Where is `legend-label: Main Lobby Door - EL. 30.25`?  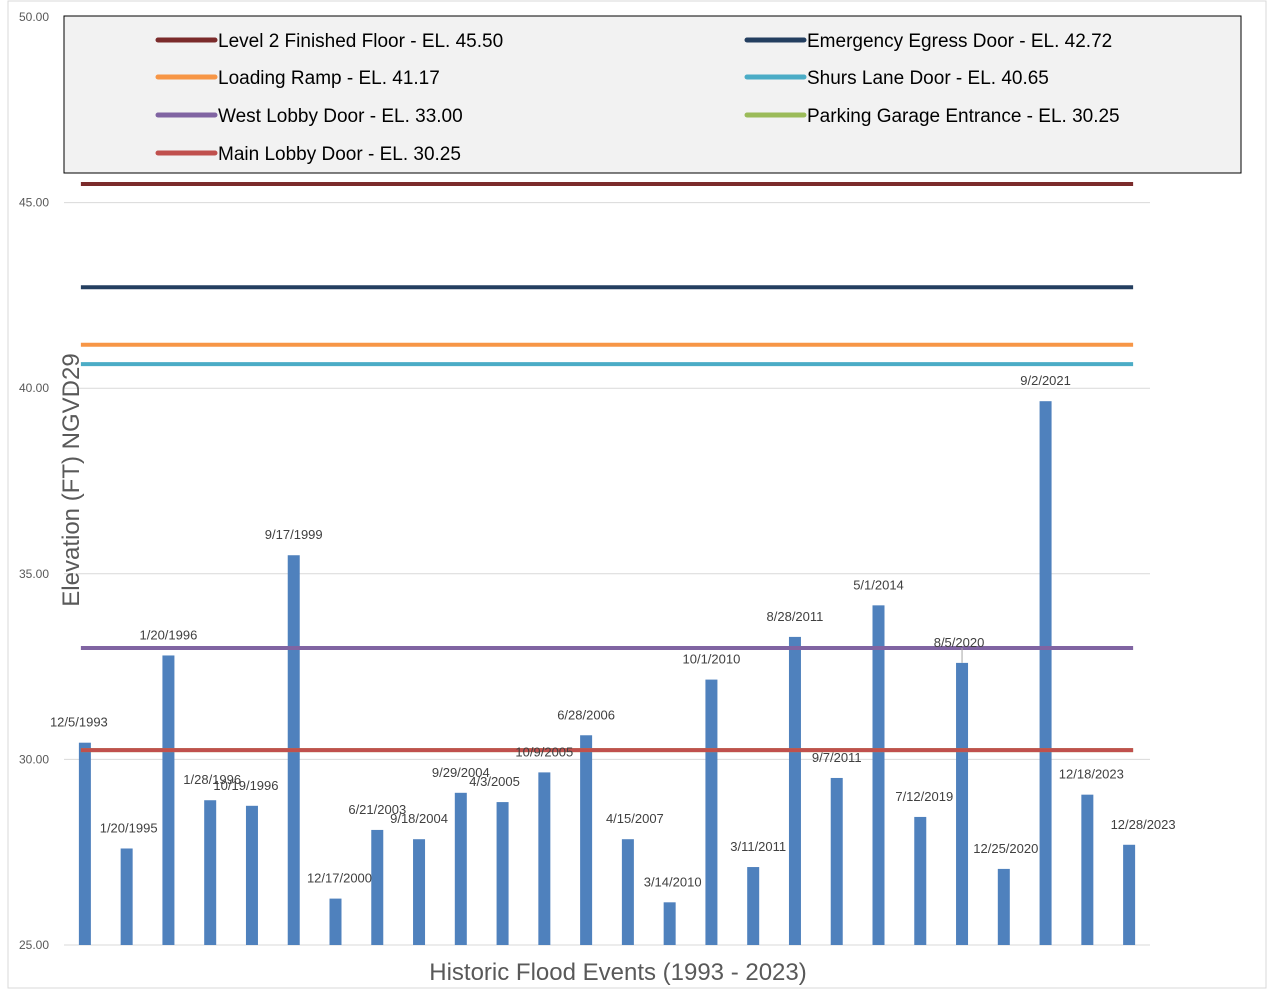 legend-label: Main Lobby Door - EL. 30.25 is located at coordinates (339, 154).